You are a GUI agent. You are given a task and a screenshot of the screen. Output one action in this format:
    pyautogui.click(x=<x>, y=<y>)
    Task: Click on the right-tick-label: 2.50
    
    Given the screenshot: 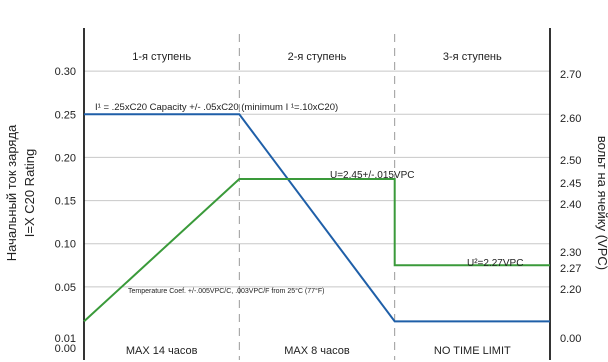 What is the action you would take?
    pyautogui.click(x=570, y=161)
    